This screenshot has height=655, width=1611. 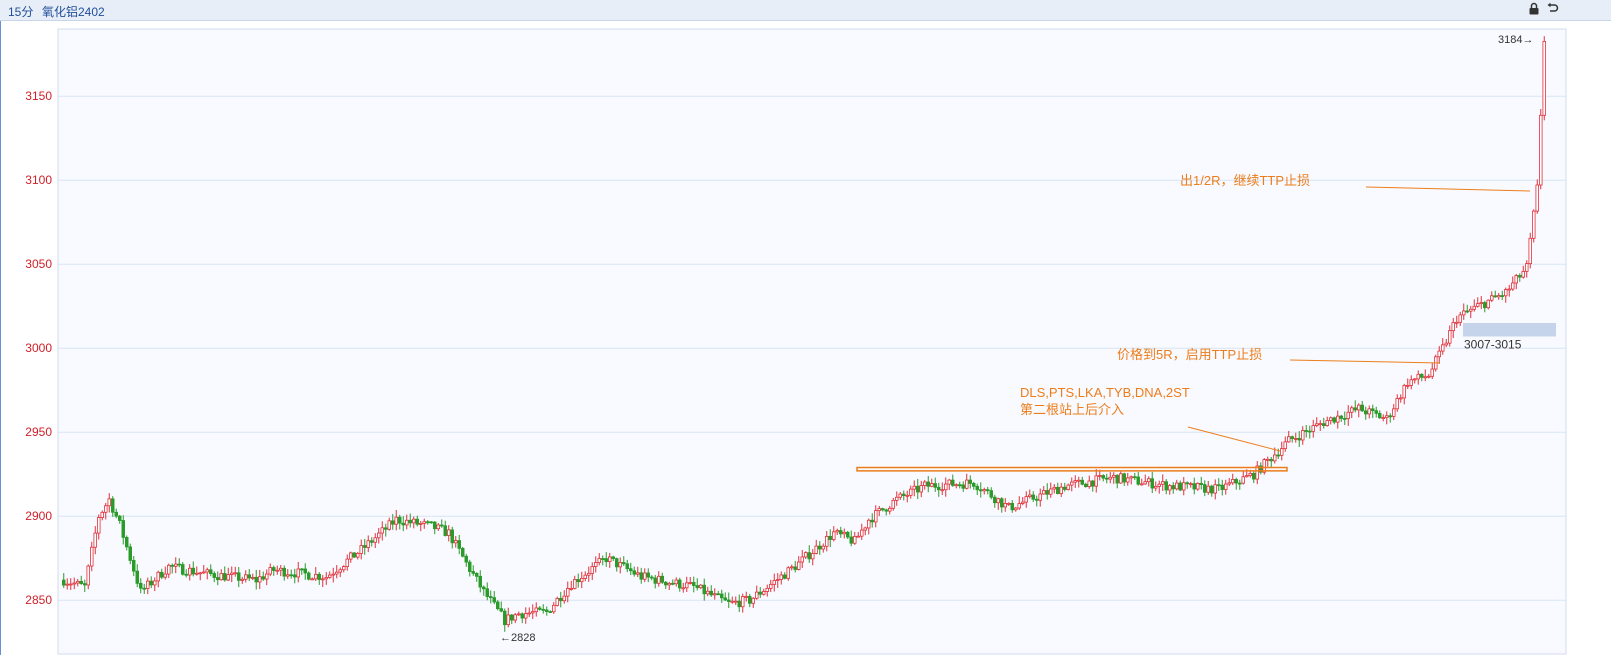 What do you see at coordinates (1552, 10) in the screenshot?
I see `undo-icon` at bounding box center [1552, 10].